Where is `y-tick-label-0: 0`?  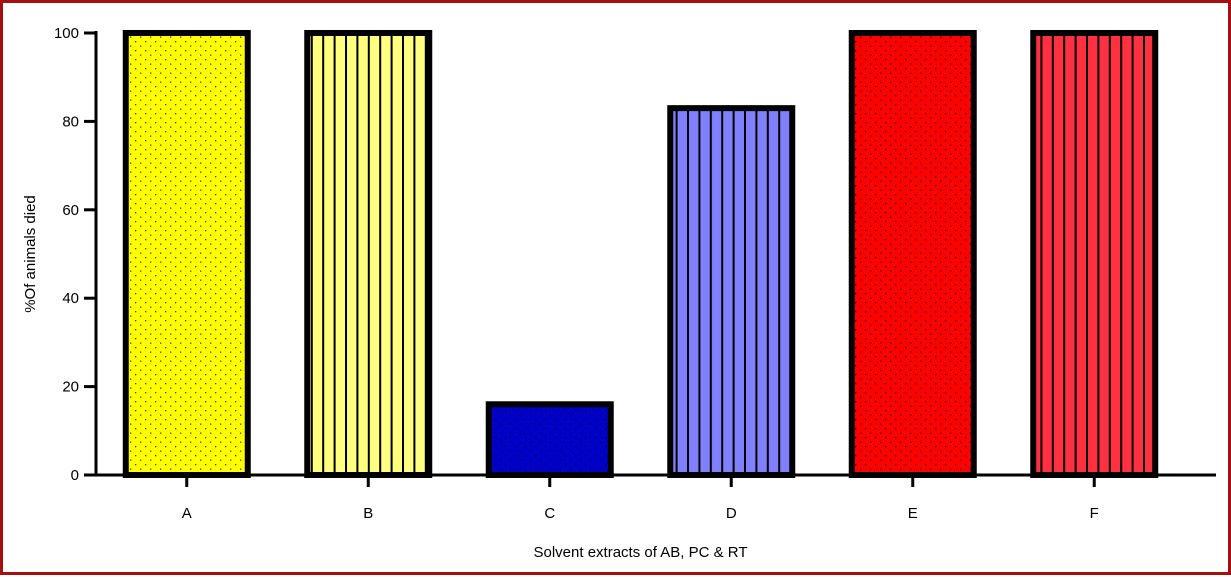
y-tick-label-0: 0 is located at coordinates (75, 475).